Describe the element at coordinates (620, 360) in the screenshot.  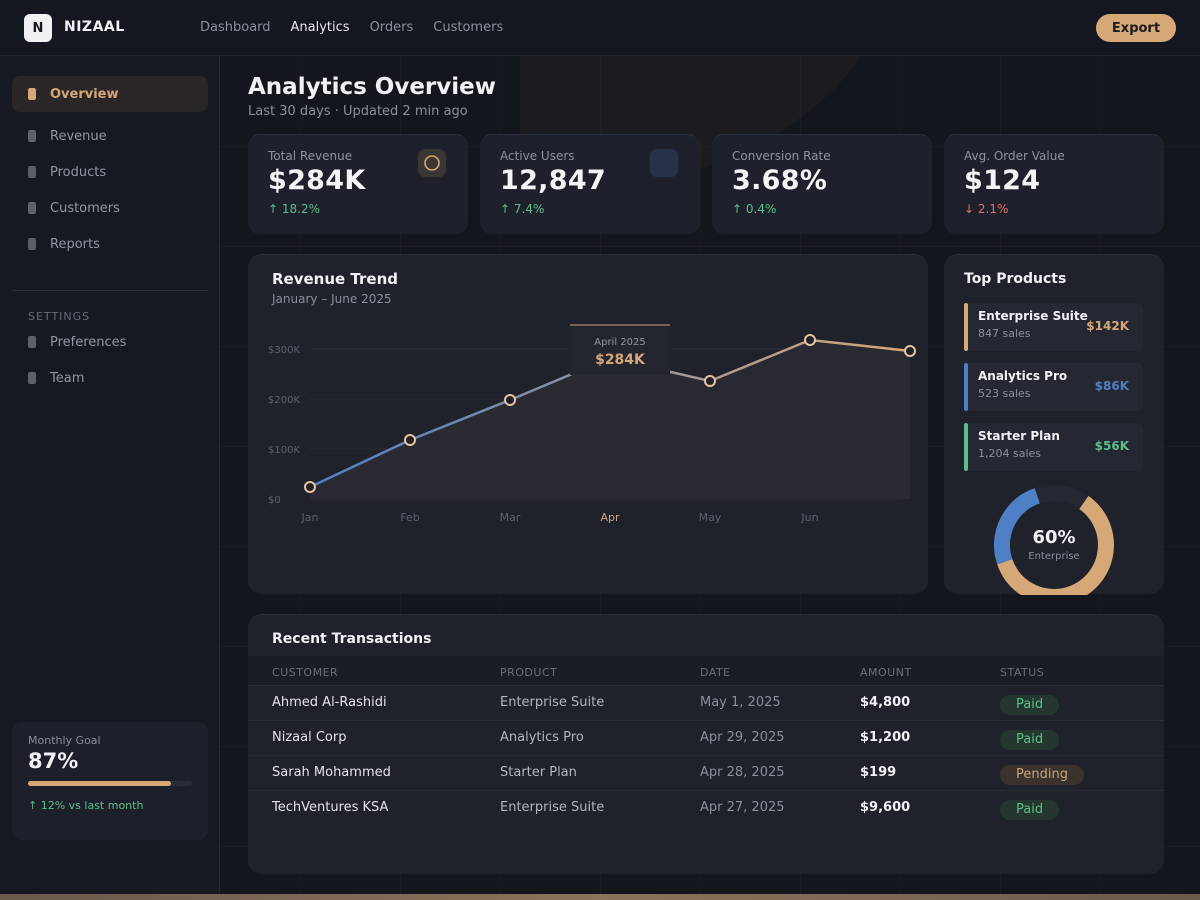
I see `tooltip-value: $284K` at that location.